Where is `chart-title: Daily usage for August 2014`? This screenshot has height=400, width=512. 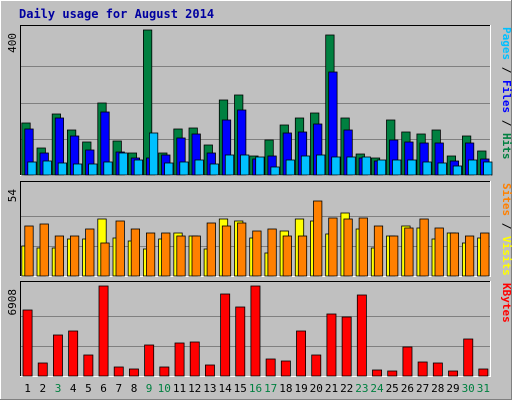 chart-title: Daily usage for August 2014 is located at coordinates (116, 14).